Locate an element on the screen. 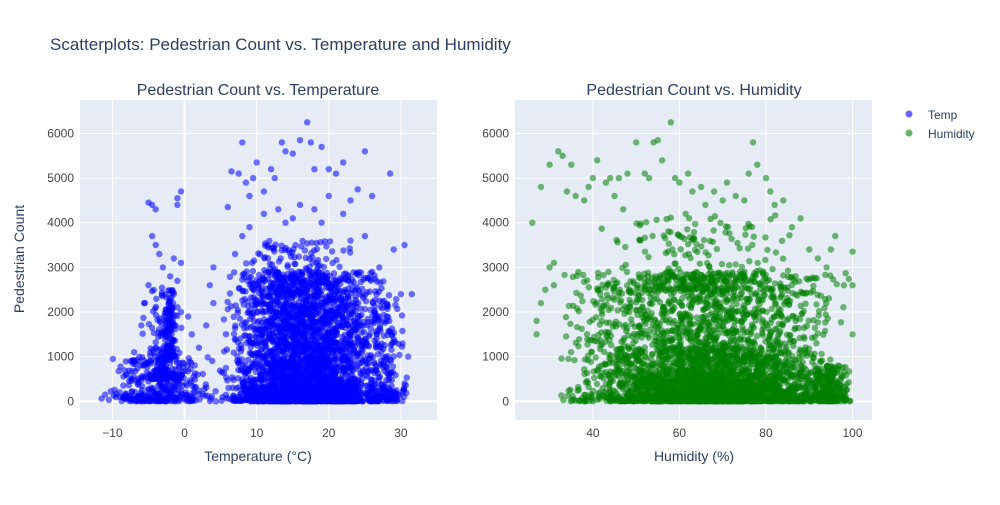  temperature-x-axis-label: Temperature (°C) is located at coordinates (258, 456).